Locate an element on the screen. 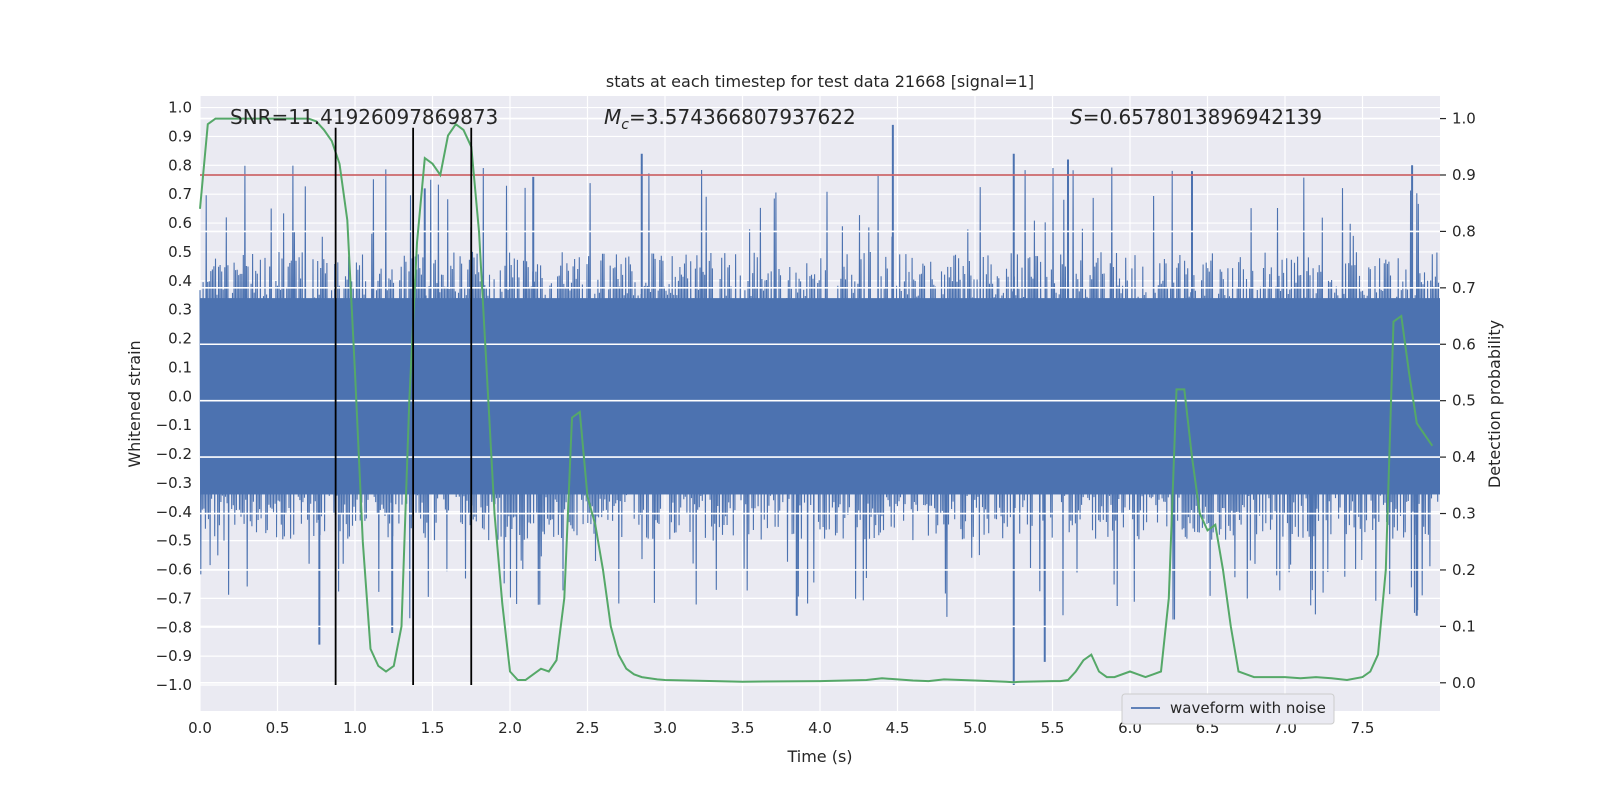  x-tick-label: 5.5 is located at coordinates (1053, 728).